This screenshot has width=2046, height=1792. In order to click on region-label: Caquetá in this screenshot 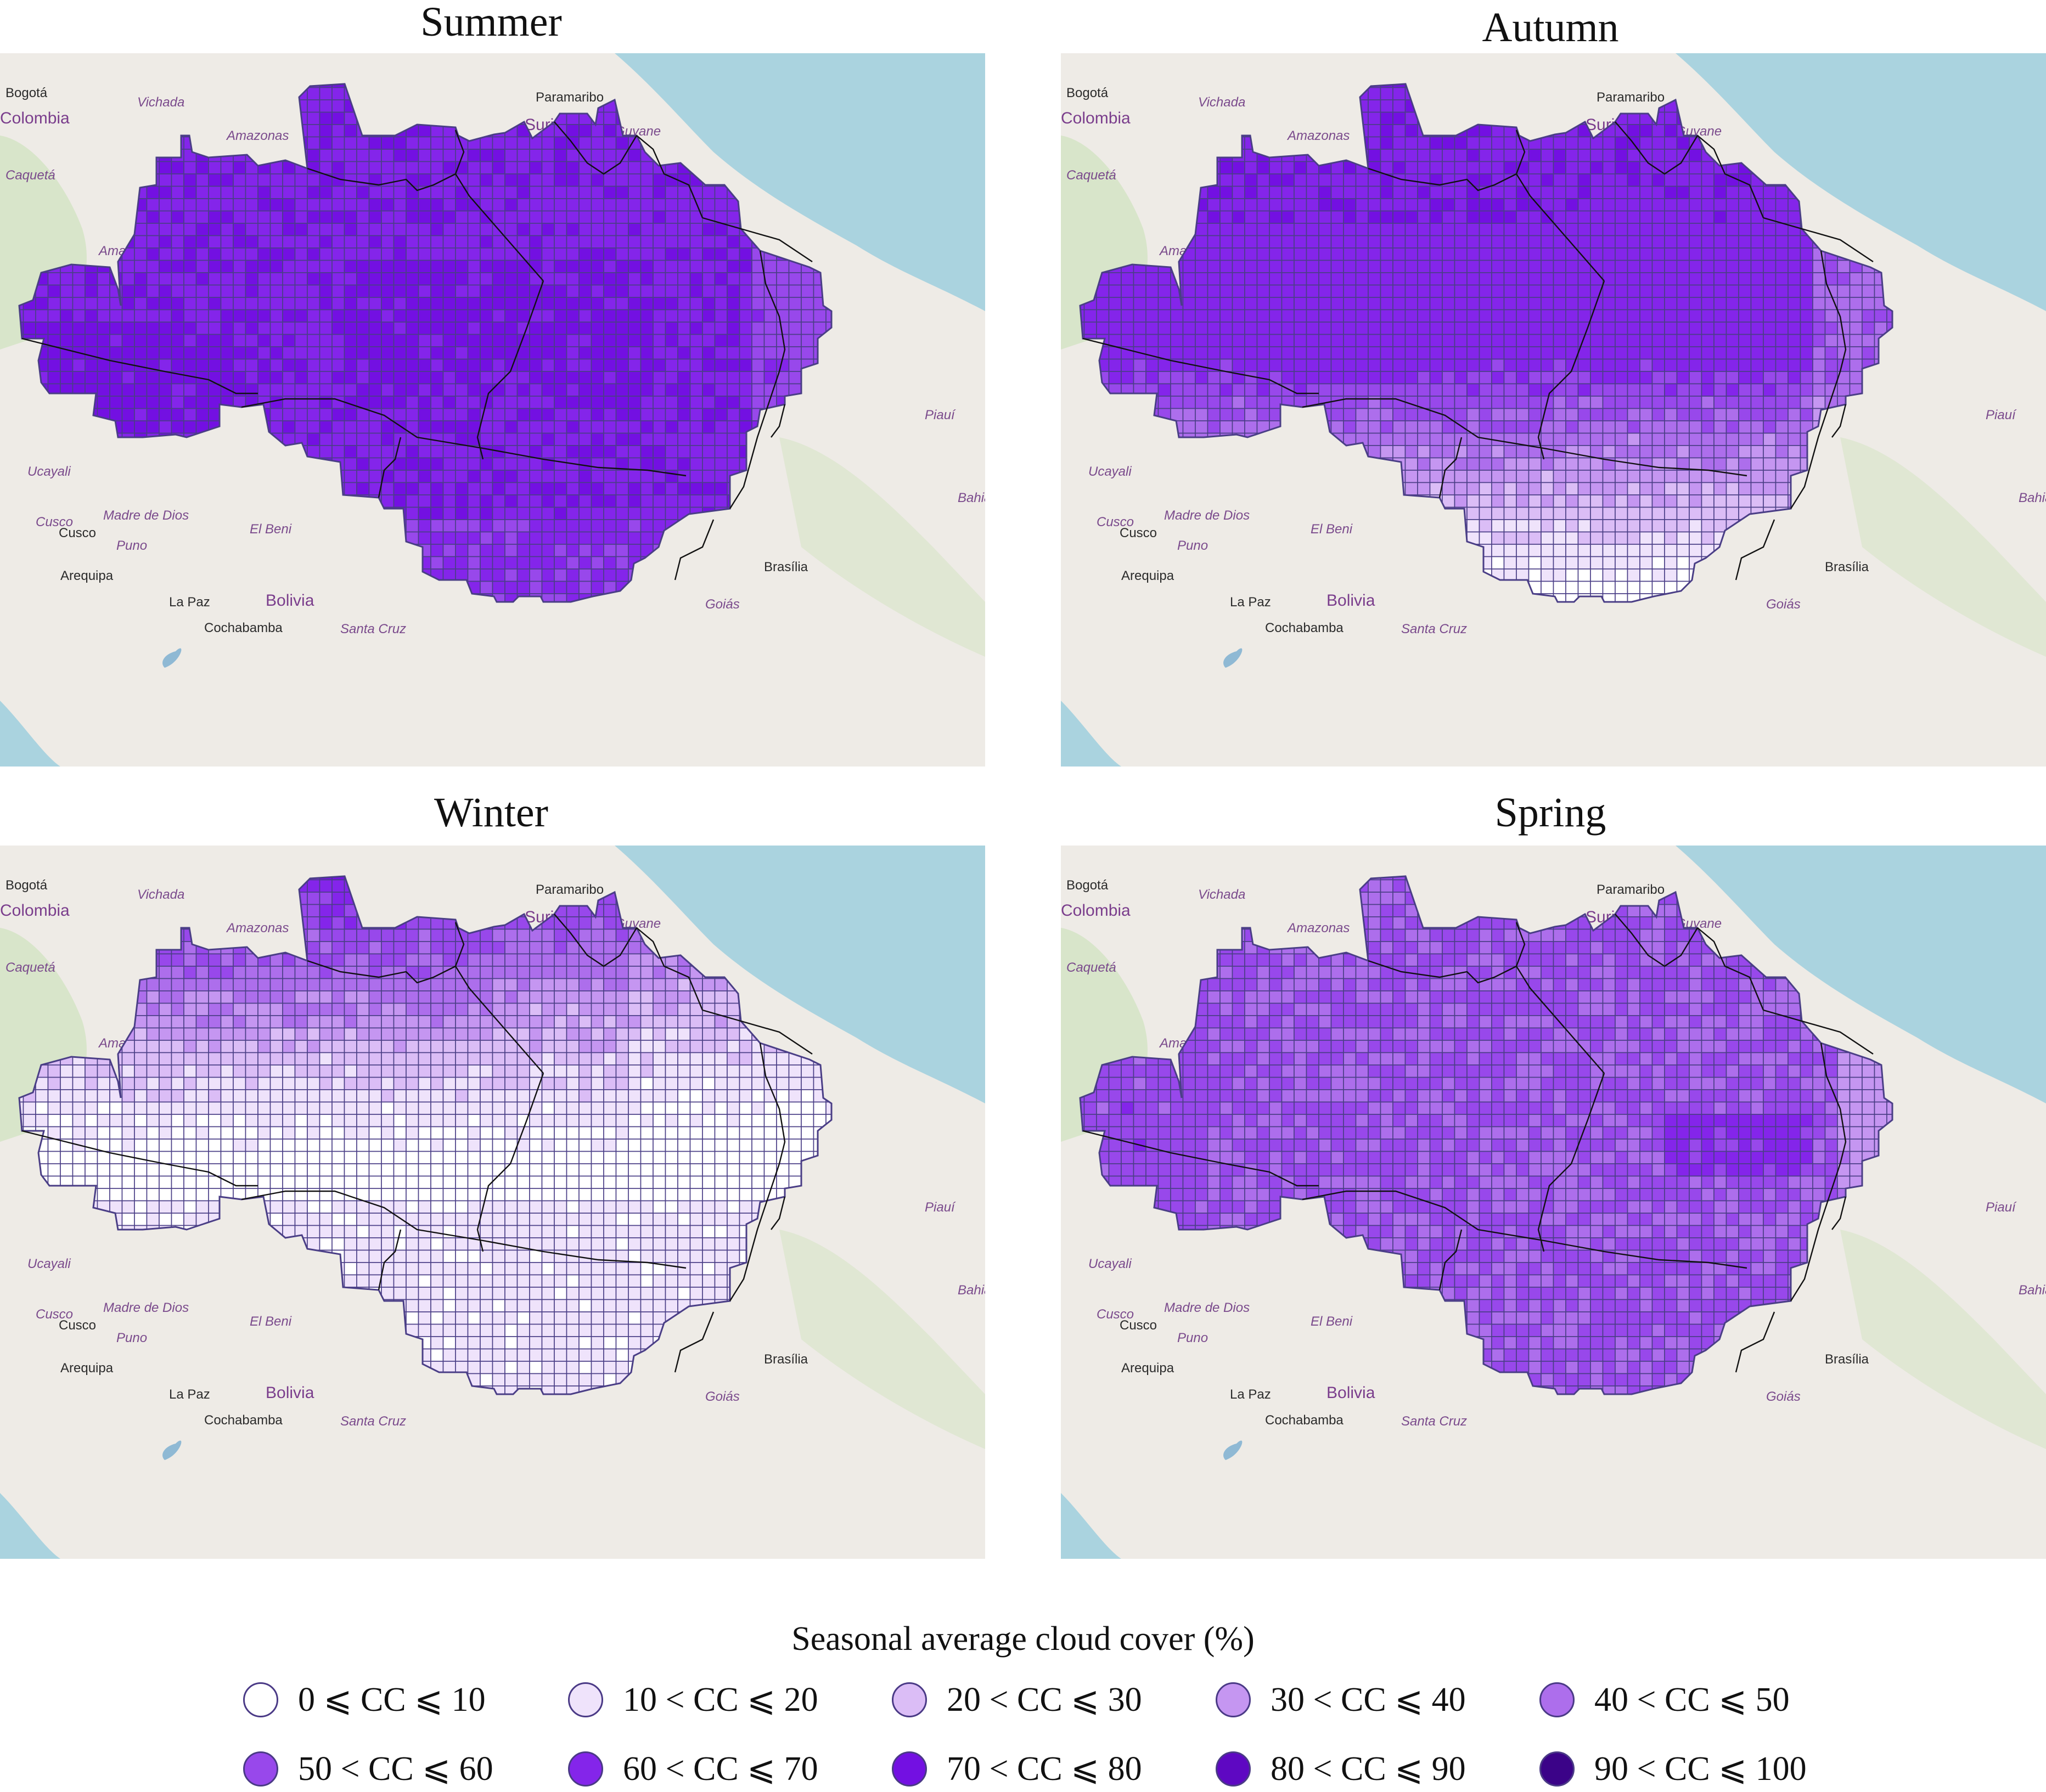, I will do `click(1091, 175)`.